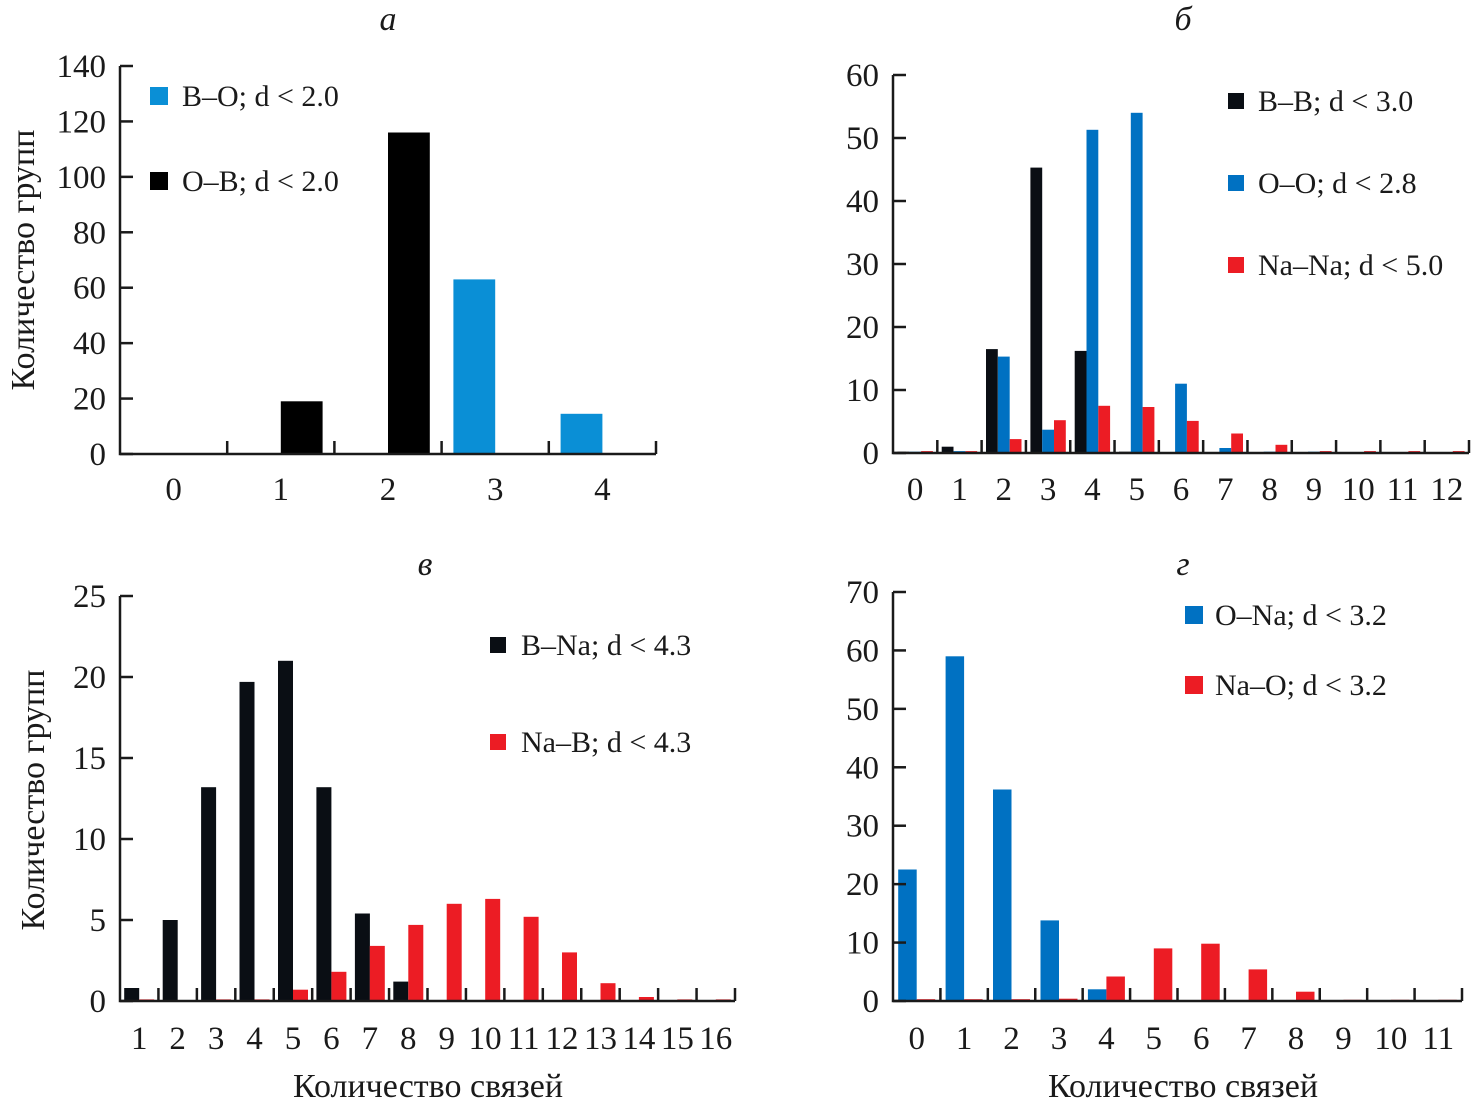 The width and height of the screenshot is (1479, 1109). What do you see at coordinates (82, 67) in the screenshot?
I see `y-tick-label: 140` at bounding box center [82, 67].